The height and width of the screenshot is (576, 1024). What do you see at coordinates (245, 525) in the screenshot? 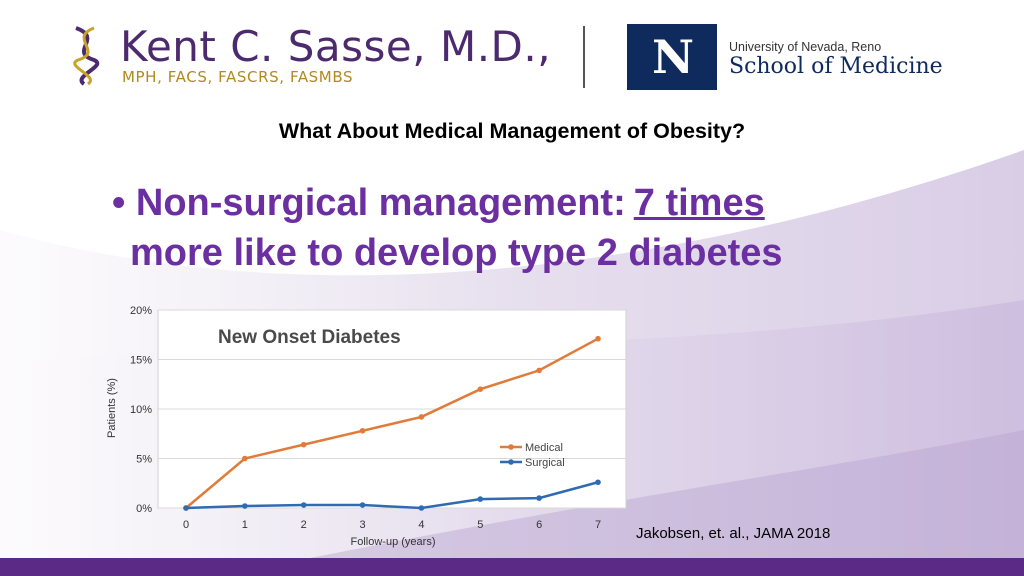
I see `x-tick-label: 1` at bounding box center [245, 525].